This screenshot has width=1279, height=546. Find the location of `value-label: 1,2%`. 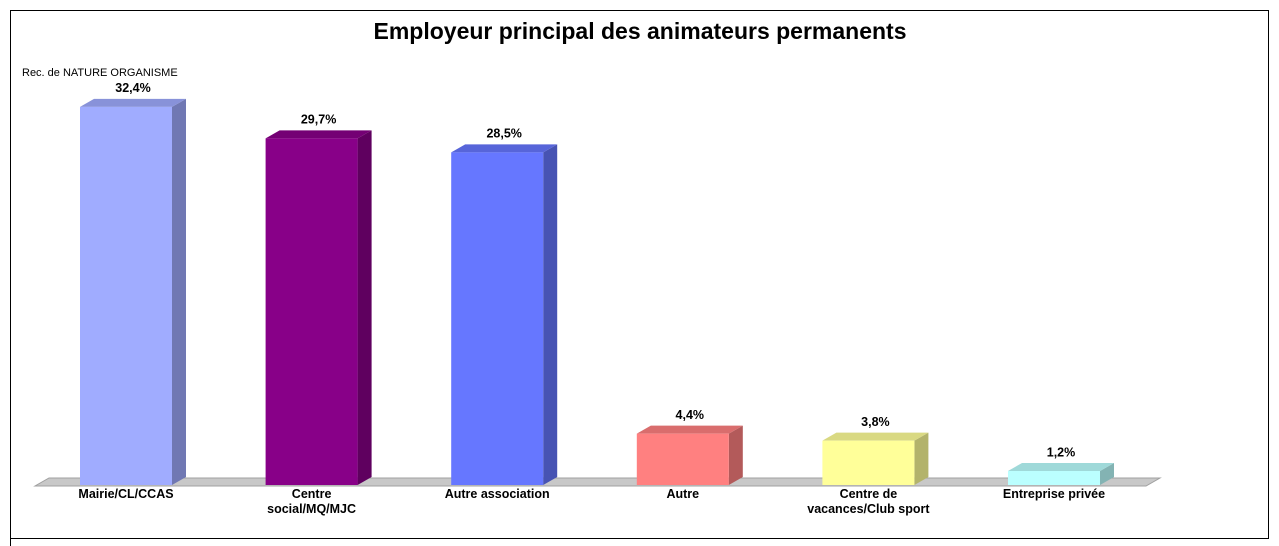

value-label: 1,2% is located at coordinates (1061, 452).